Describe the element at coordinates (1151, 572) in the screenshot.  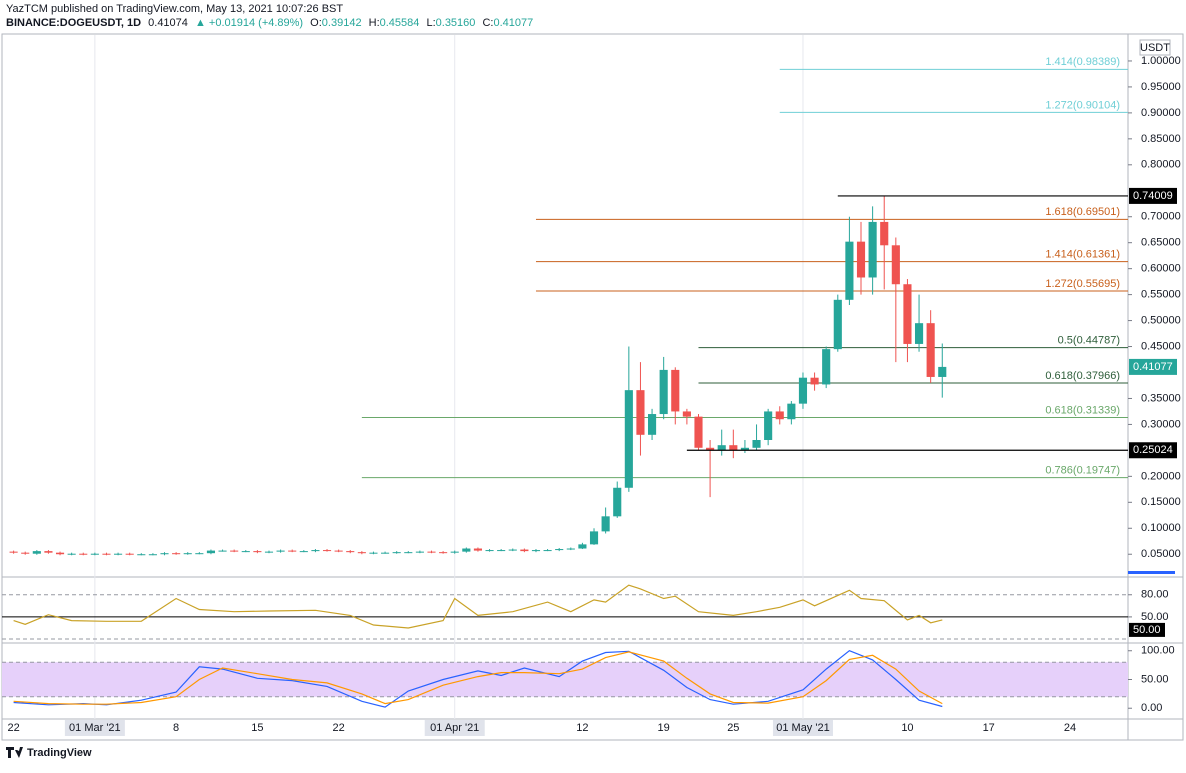
I see `volume-marker` at that location.